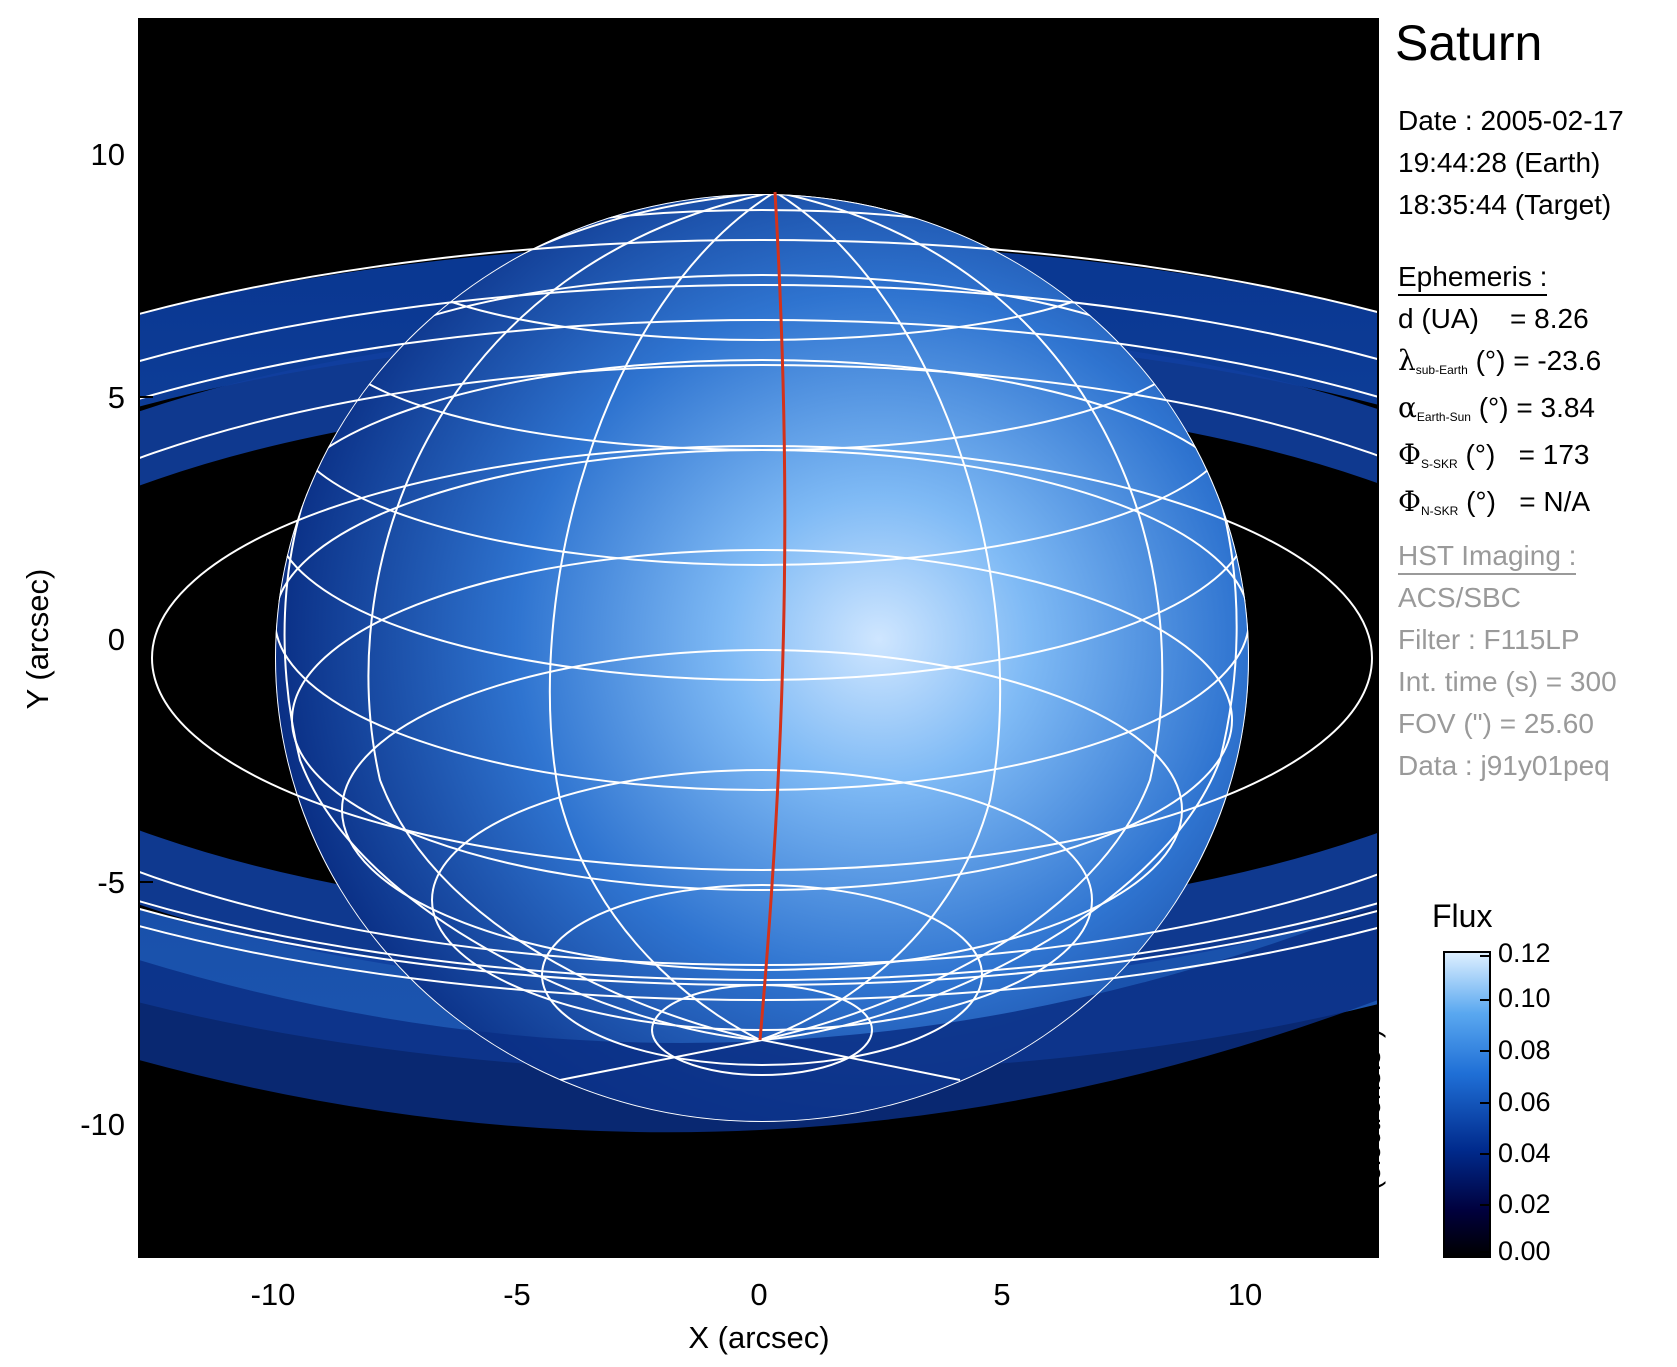 The image size is (1677, 1367). Describe the element at coordinates (1473, 278) in the screenshot. I see `ephemeris-header: Ephemeris :` at that location.